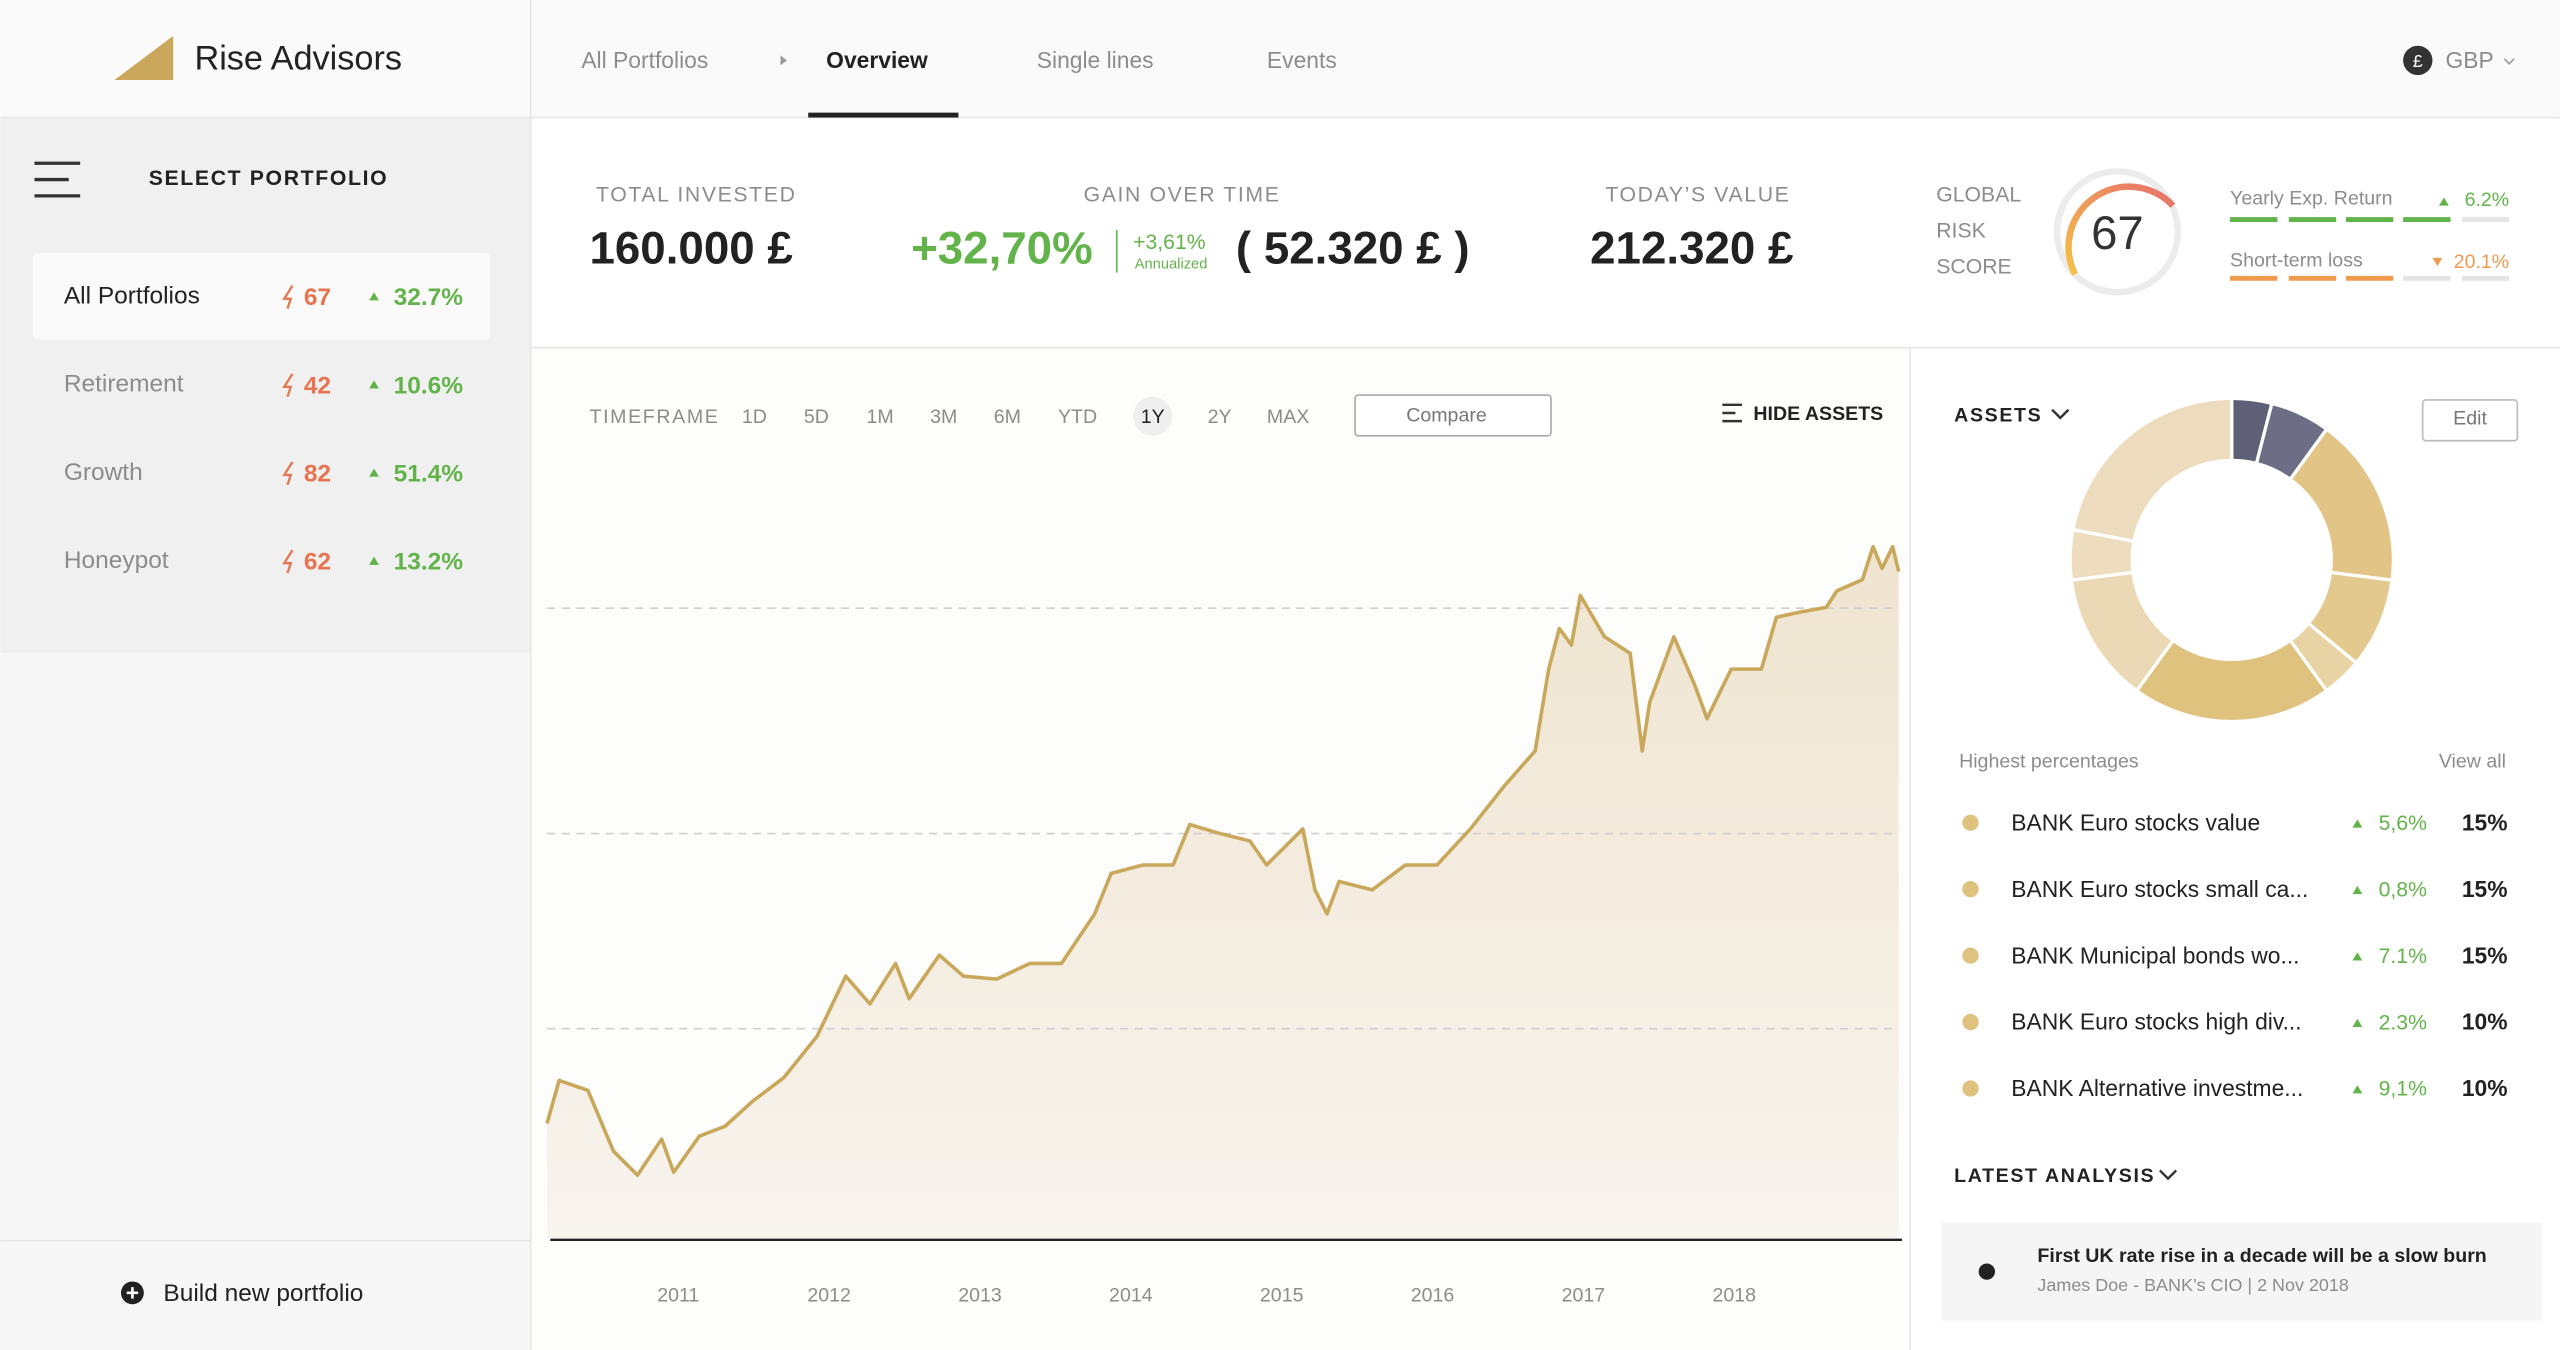 The height and width of the screenshot is (1350, 2560). What do you see at coordinates (1182, 194) in the screenshot?
I see `kpi-label: GAIN OVER TIME` at bounding box center [1182, 194].